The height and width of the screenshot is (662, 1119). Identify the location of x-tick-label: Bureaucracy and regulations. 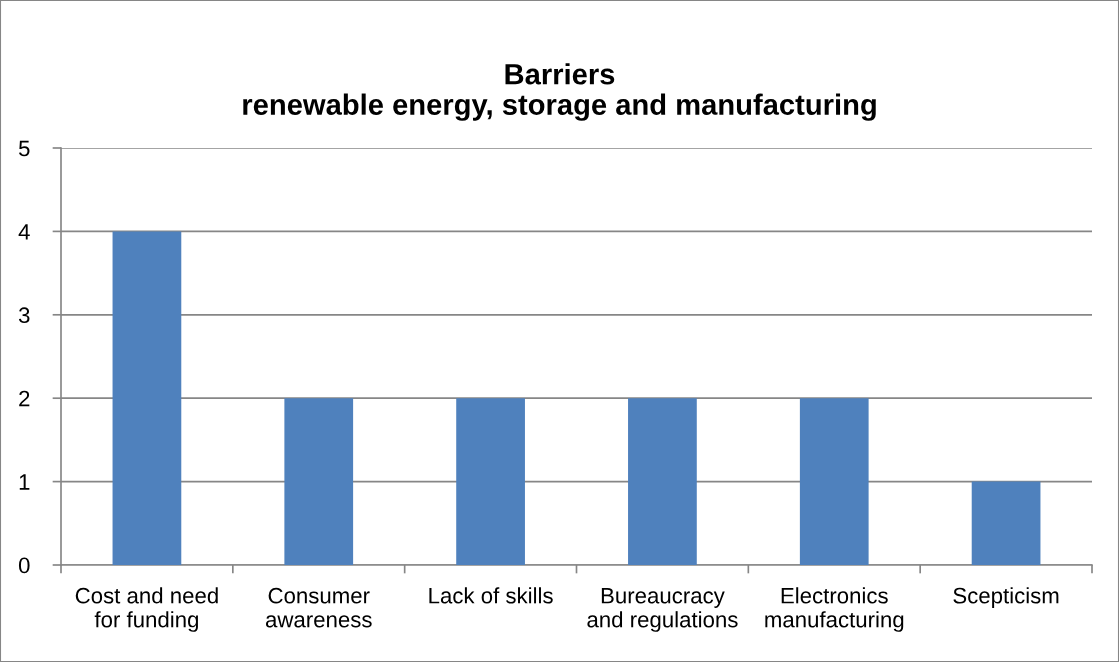
(662, 610).